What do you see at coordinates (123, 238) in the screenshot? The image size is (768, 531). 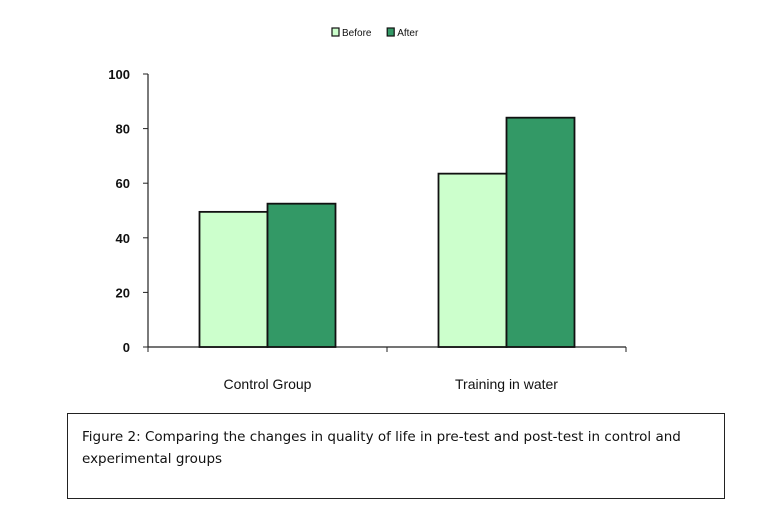 I see `y-tick-label: 40` at bounding box center [123, 238].